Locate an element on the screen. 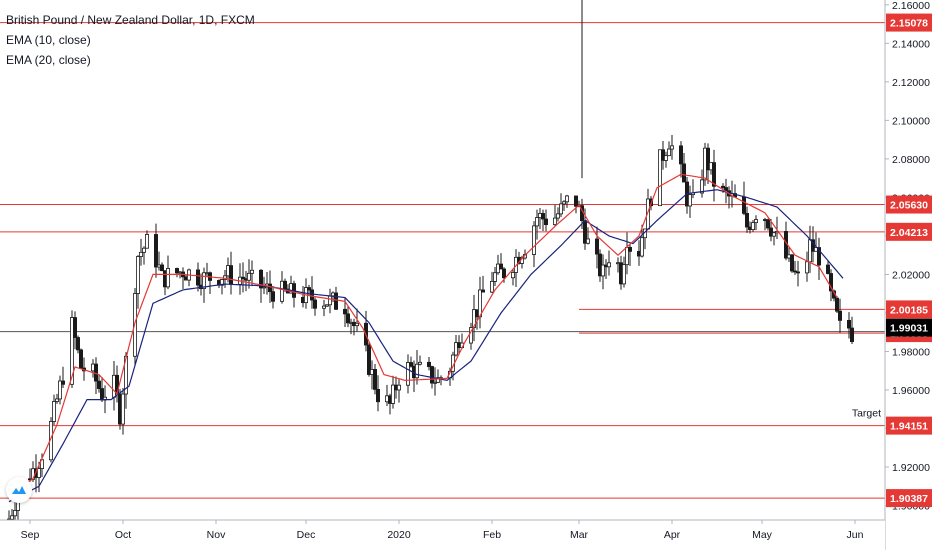 The width and height of the screenshot is (932, 555). ema20-legend: EMA (20, close) is located at coordinates (48, 60).